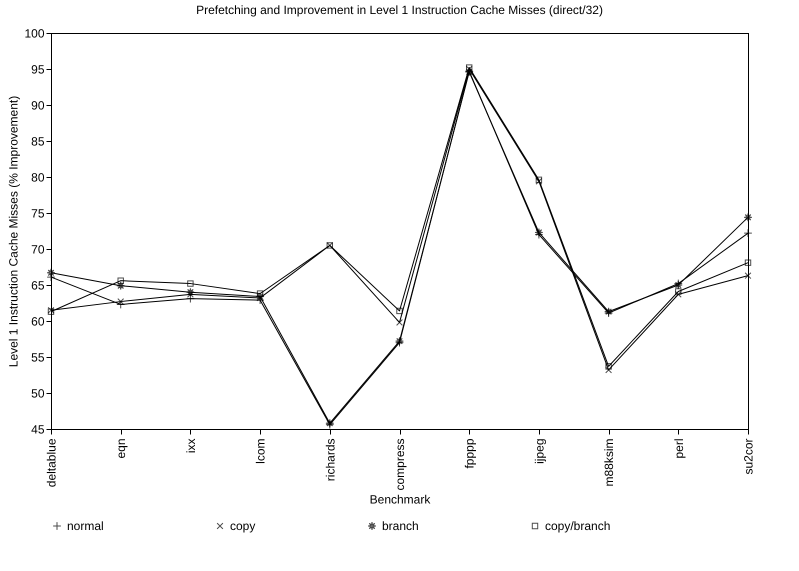 The height and width of the screenshot is (571, 799). What do you see at coordinates (38, 213) in the screenshot?
I see `y-tick-label: 75` at bounding box center [38, 213].